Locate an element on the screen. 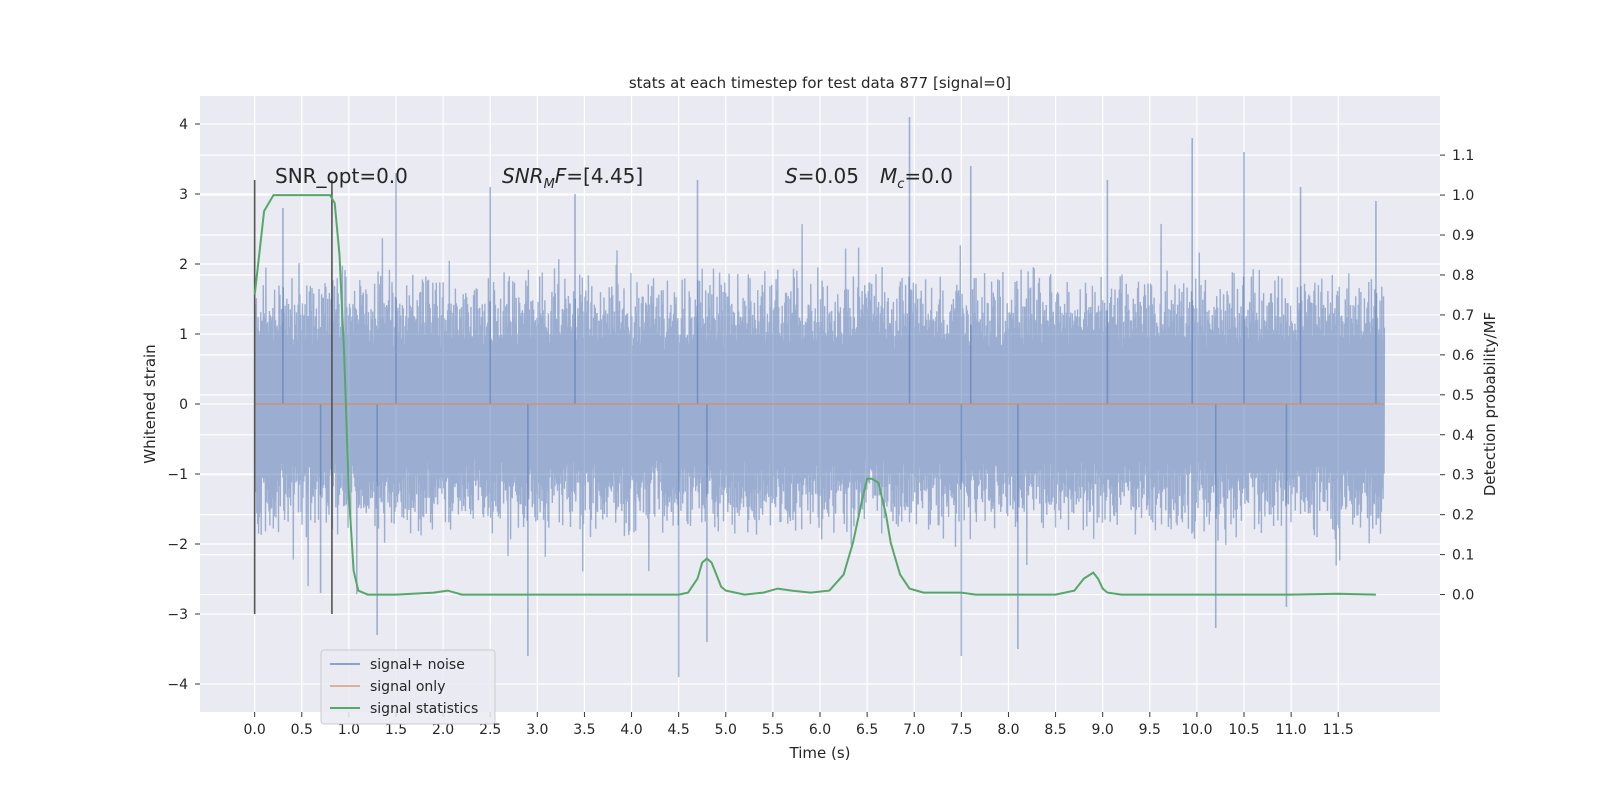 The height and width of the screenshot is (800, 1600). y-tick-label: 0 is located at coordinates (183, 405).